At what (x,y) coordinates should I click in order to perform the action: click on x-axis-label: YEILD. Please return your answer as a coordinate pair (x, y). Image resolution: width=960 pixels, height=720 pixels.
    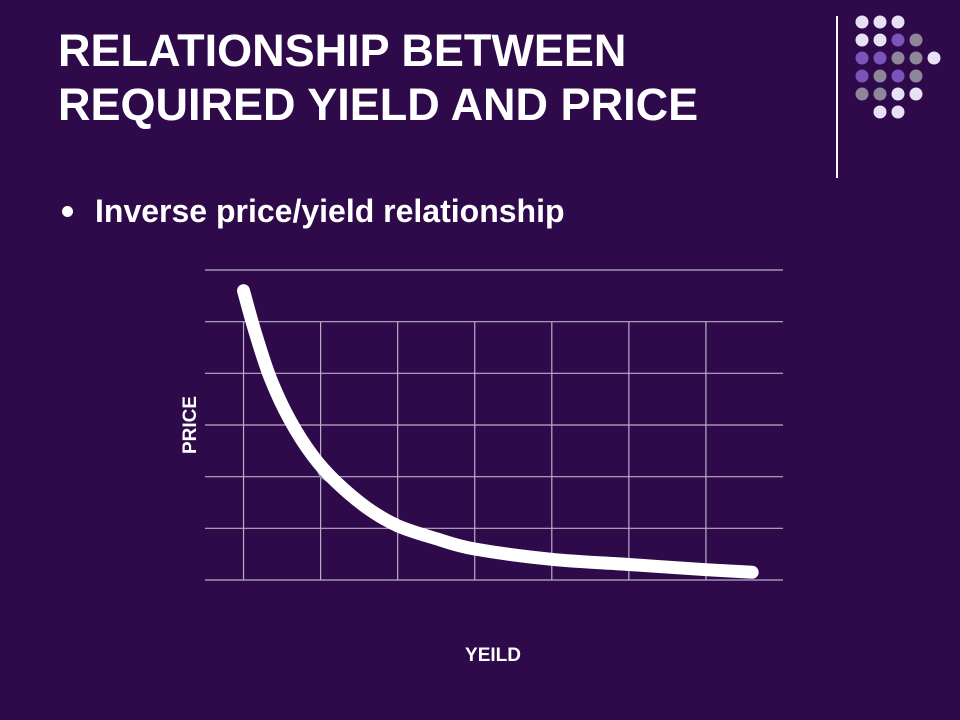
    Looking at the image, I should click on (493, 655).